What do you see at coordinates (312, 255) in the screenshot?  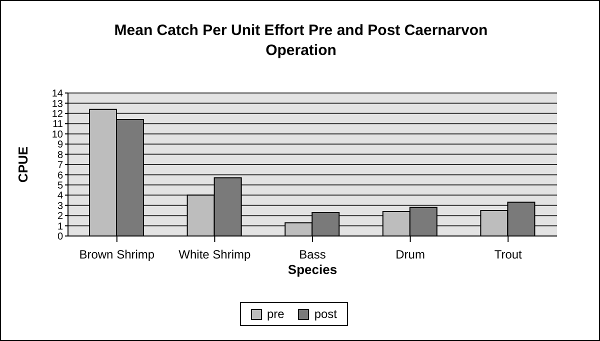 I see `x-tick-label: Bass` at bounding box center [312, 255].